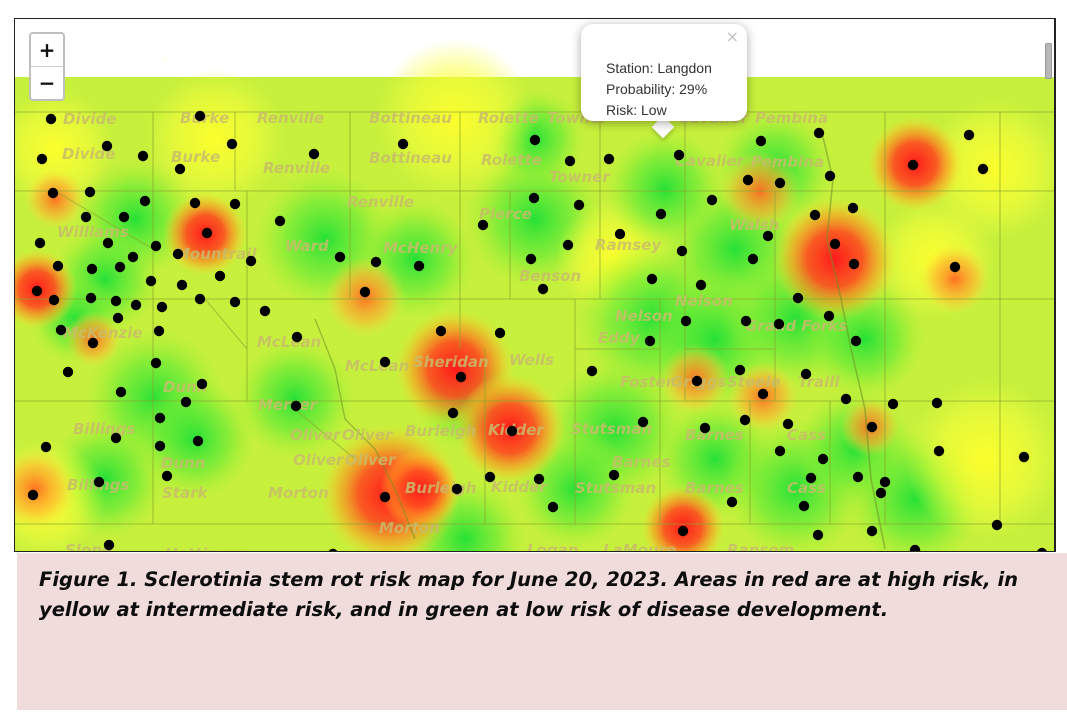  What do you see at coordinates (47, 50) in the screenshot?
I see `zoom-in-button: +` at bounding box center [47, 50].